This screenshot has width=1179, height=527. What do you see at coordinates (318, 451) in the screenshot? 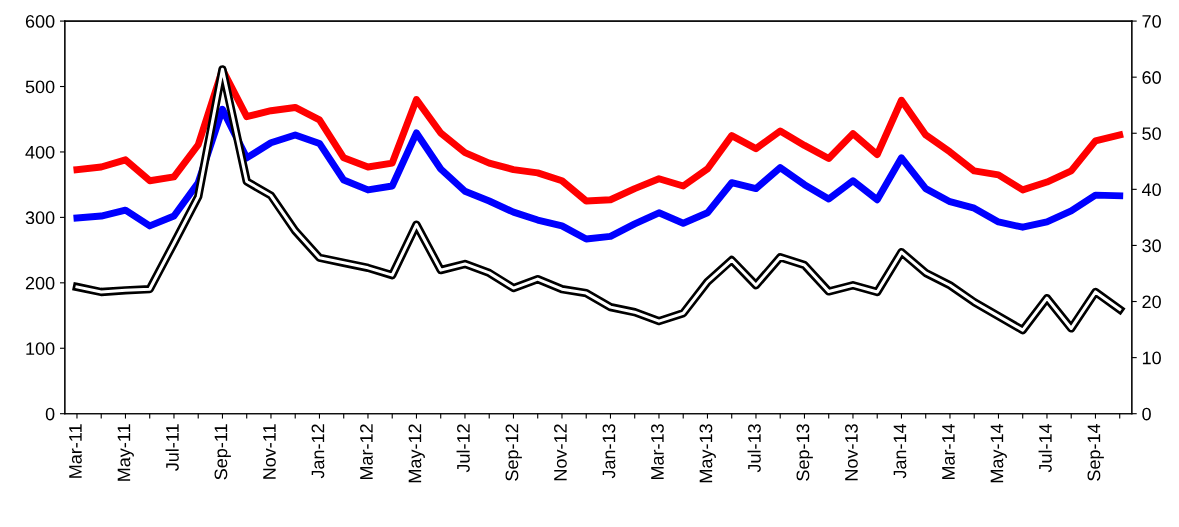
I see `x-tick-label: Jan-12` at bounding box center [318, 451].